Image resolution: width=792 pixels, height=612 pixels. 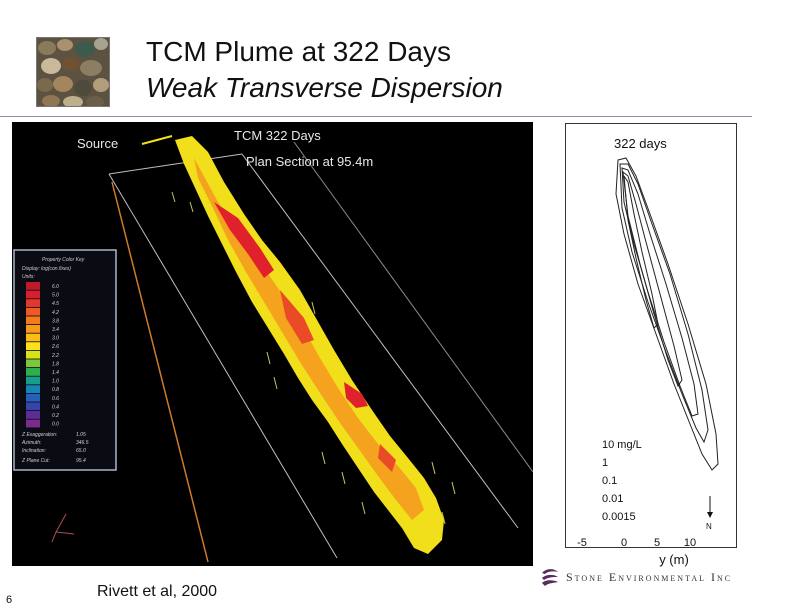 What do you see at coordinates (55, 339) in the screenshot?
I see `legend-value: 3.0` at bounding box center [55, 339].